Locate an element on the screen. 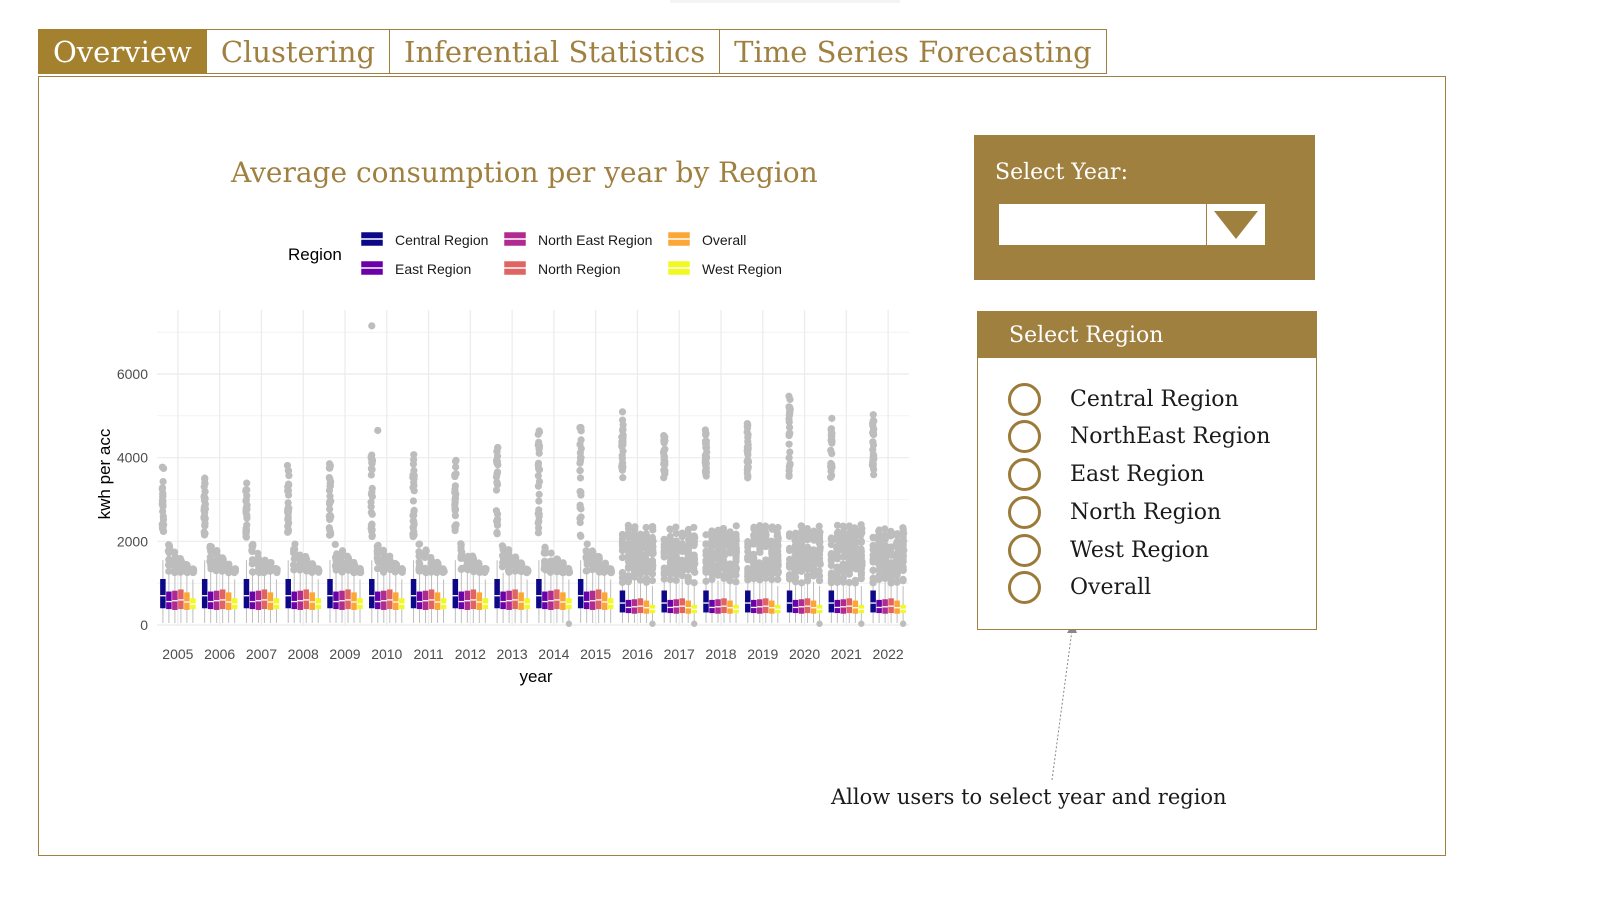  year-select-input is located at coordinates (1102, 224).